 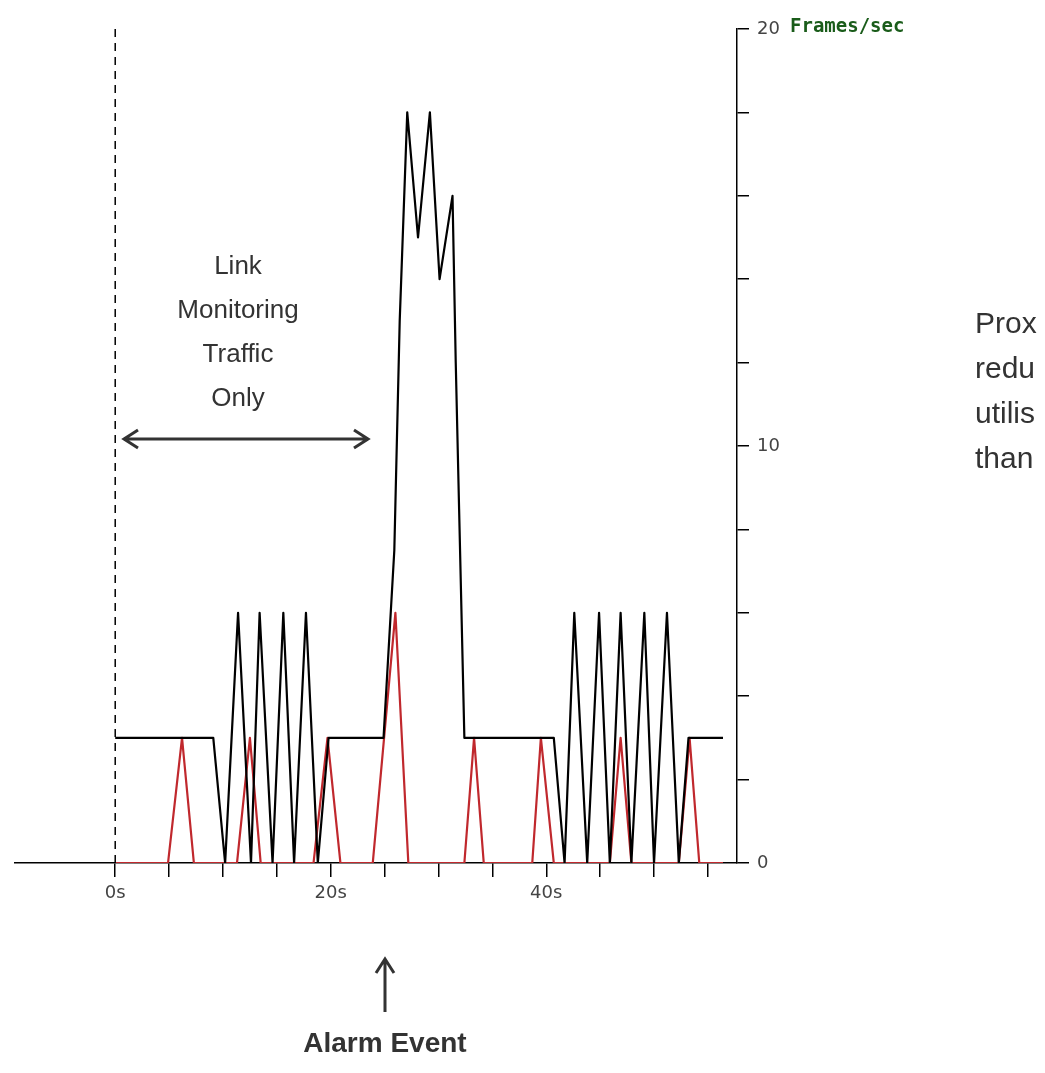 I want to click on text: Alarm Event, so click(x=385, y=1043).